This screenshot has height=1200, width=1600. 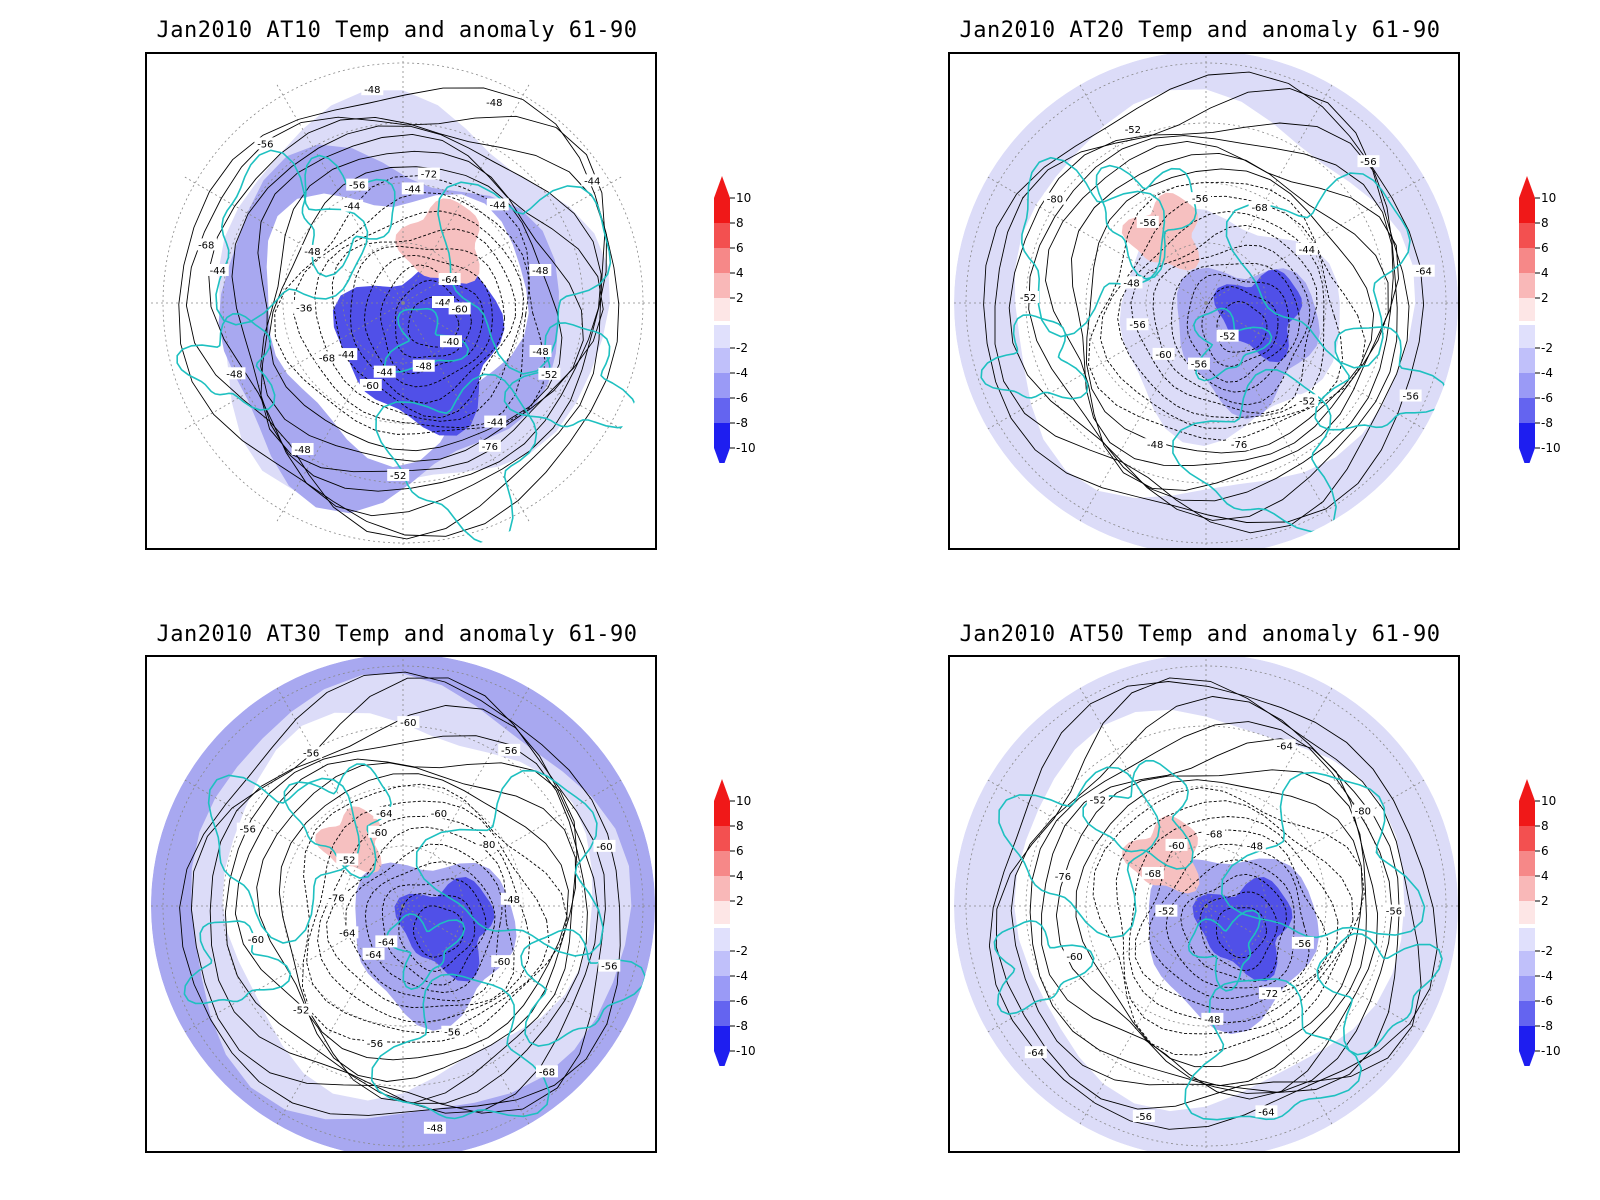 What do you see at coordinates (1200, 634) in the screenshot?
I see `panel-title: Jan2010 AT50 Temp and anomaly 61-90` at bounding box center [1200, 634].